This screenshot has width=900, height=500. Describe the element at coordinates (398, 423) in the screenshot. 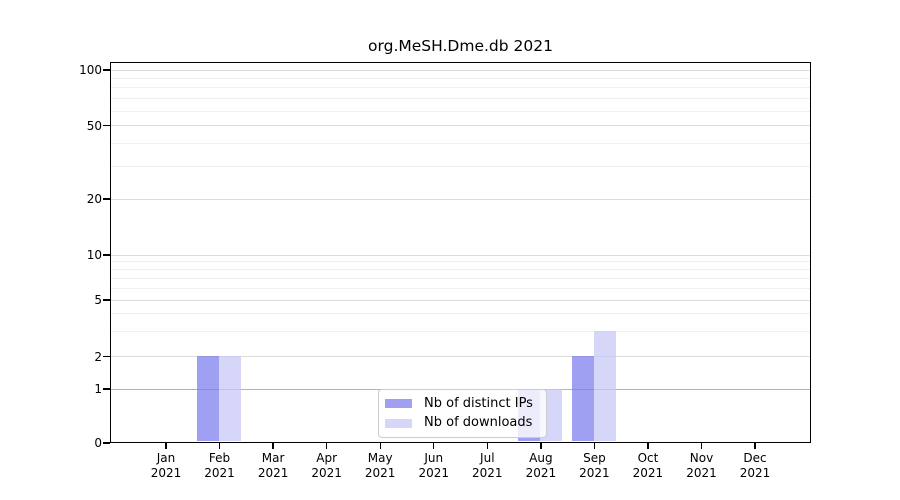

I see `legend-swatch-downloads` at that location.